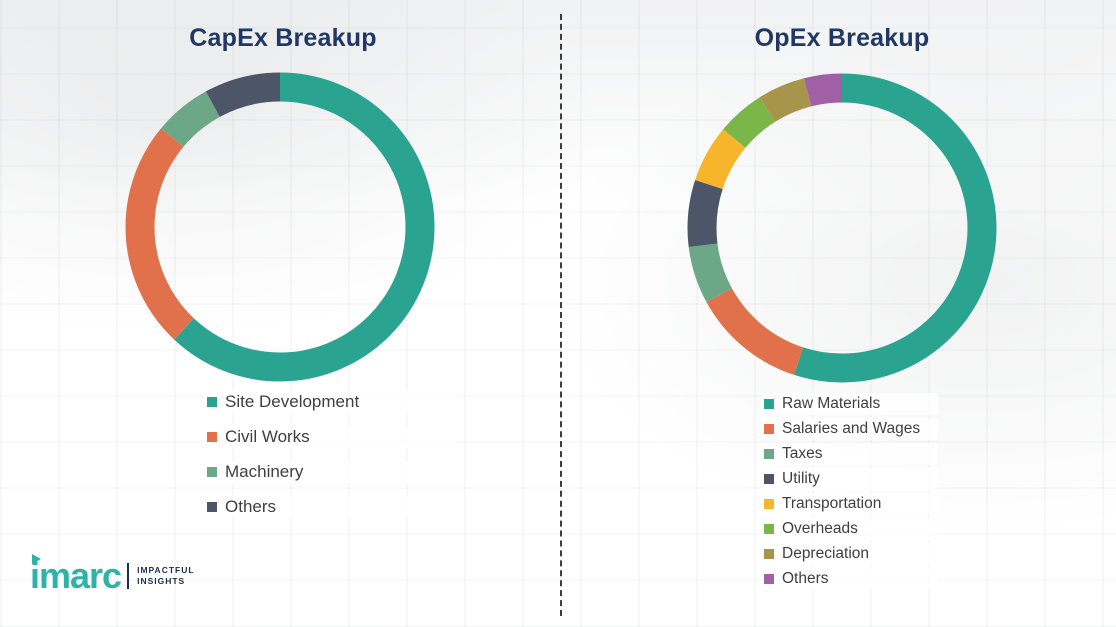  Describe the element at coordinates (769, 454) in the screenshot. I see `legend-bullet-taxes` at that location.